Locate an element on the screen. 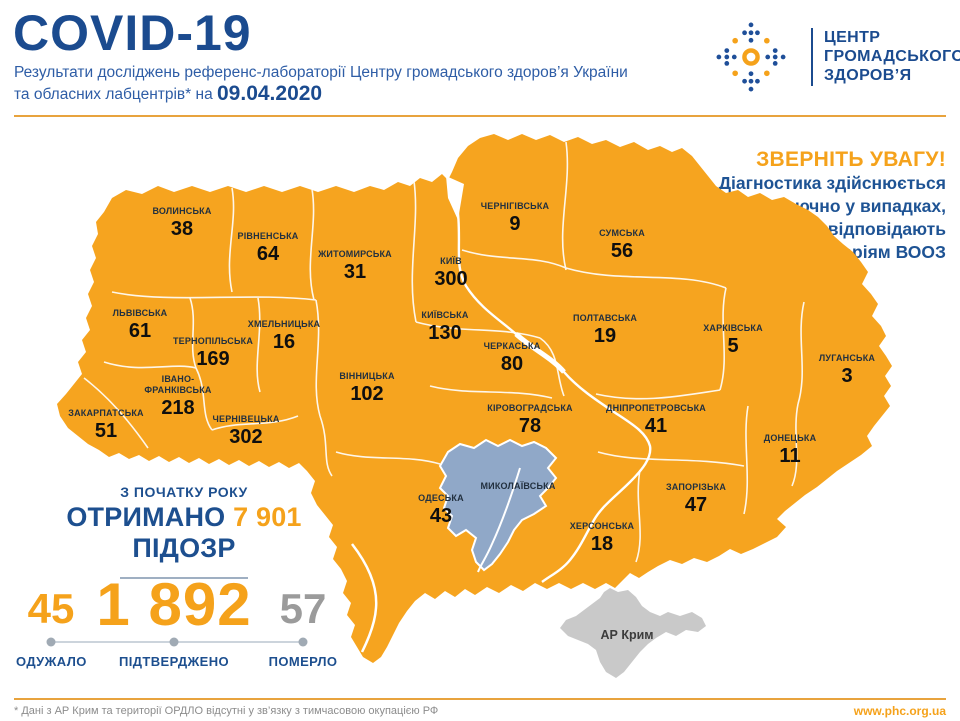 The height and width of the screenshot is (721, 960). region-name: РІВНЕНСЬКА is located at coordinates (268, 236).